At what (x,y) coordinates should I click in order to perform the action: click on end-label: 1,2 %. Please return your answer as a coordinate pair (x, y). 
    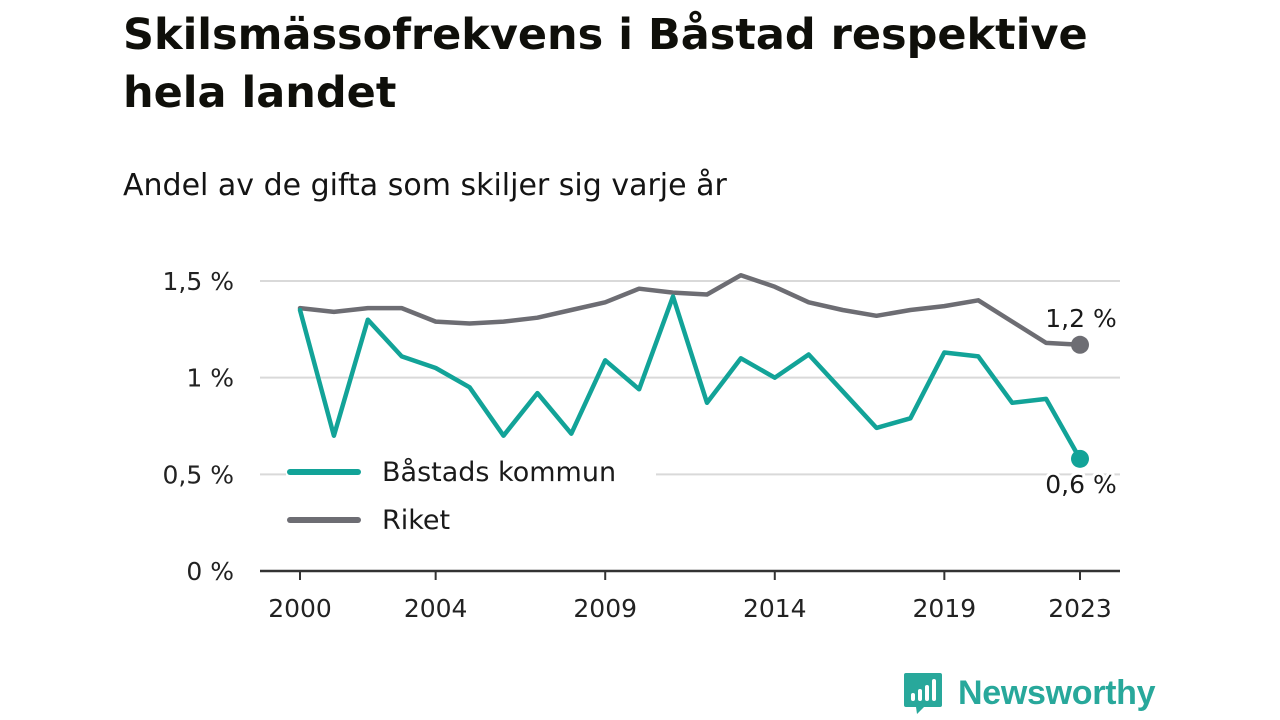
    Looking at the image, I should click on (1080, 318).